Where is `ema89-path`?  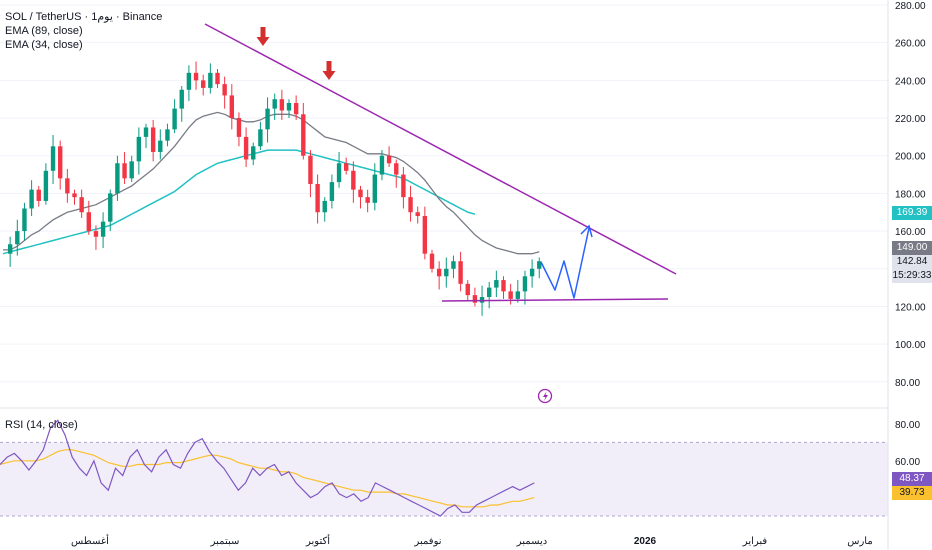 ema89-path is located at coordinates (239, 202).